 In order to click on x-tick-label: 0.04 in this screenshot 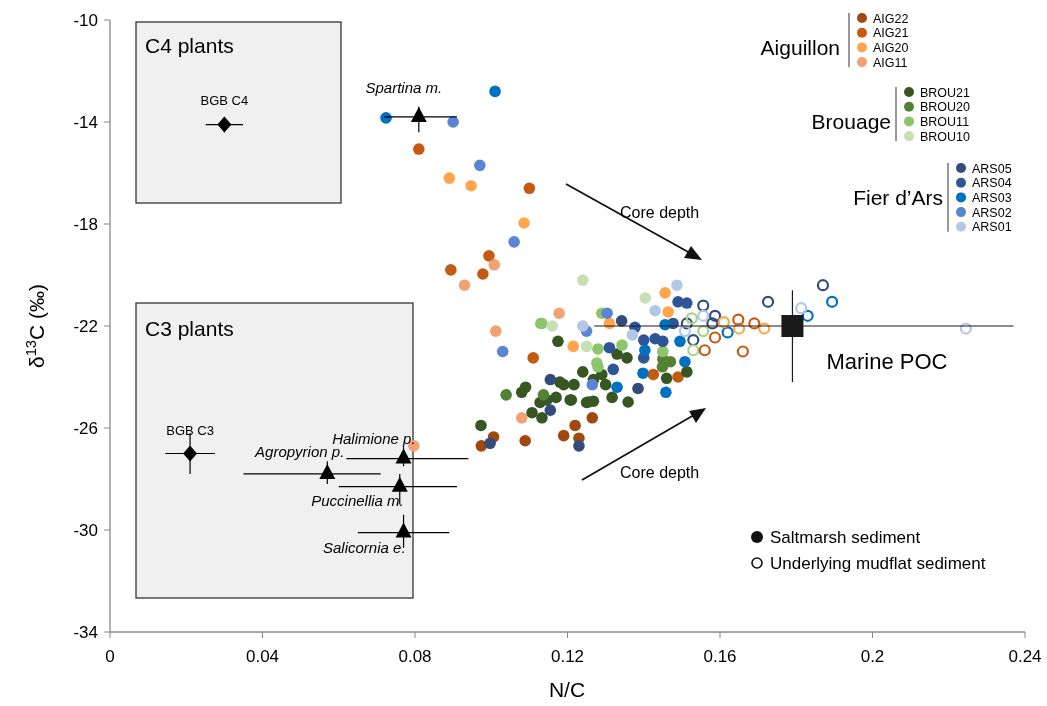, I will do `click(262, 656)`.